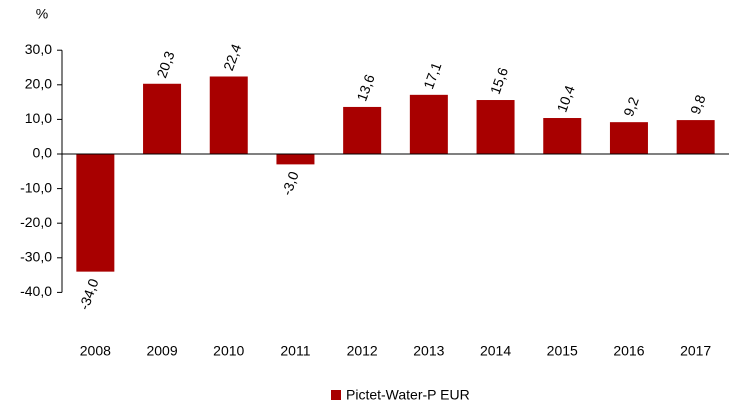 Image resolution: width=735 pixels, height=405 pixels. Describe the element at coordinates (499, 80) in the screenshot. I see `value-label: 15,6` at that location.